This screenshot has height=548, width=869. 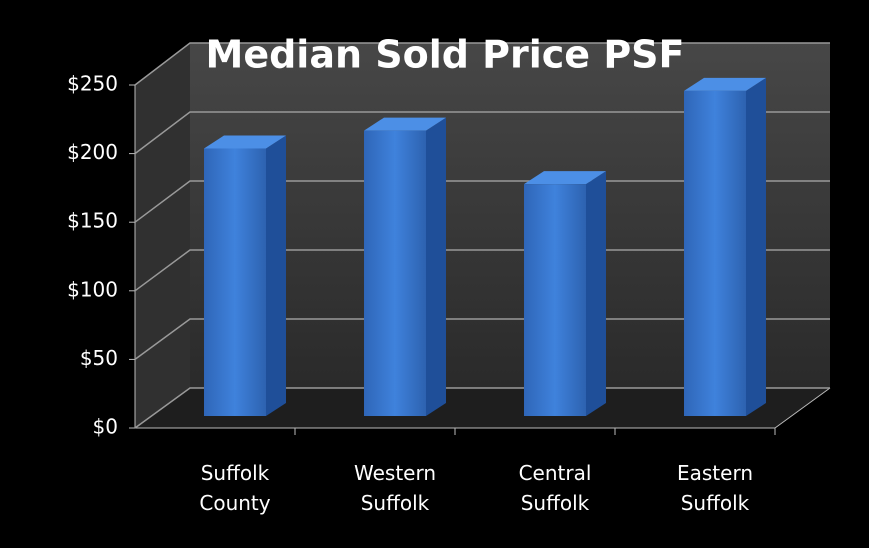 What do you see at coordinates (92, 221) in the screenshot?
I see `y-tick-label: $150` at bounding box center [92, 221].